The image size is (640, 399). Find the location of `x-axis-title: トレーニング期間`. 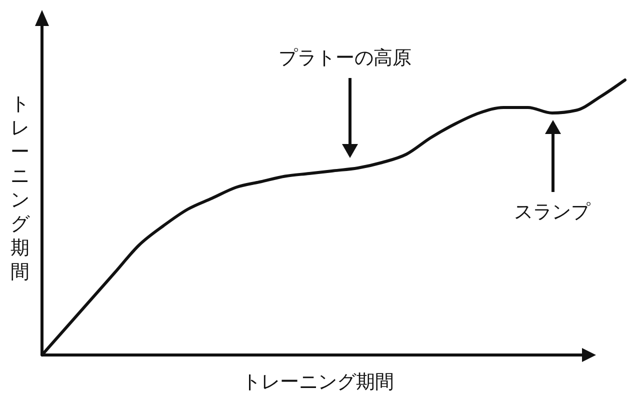

x-axis-title: トレーニング期間 is located at coordinates (318, 382).